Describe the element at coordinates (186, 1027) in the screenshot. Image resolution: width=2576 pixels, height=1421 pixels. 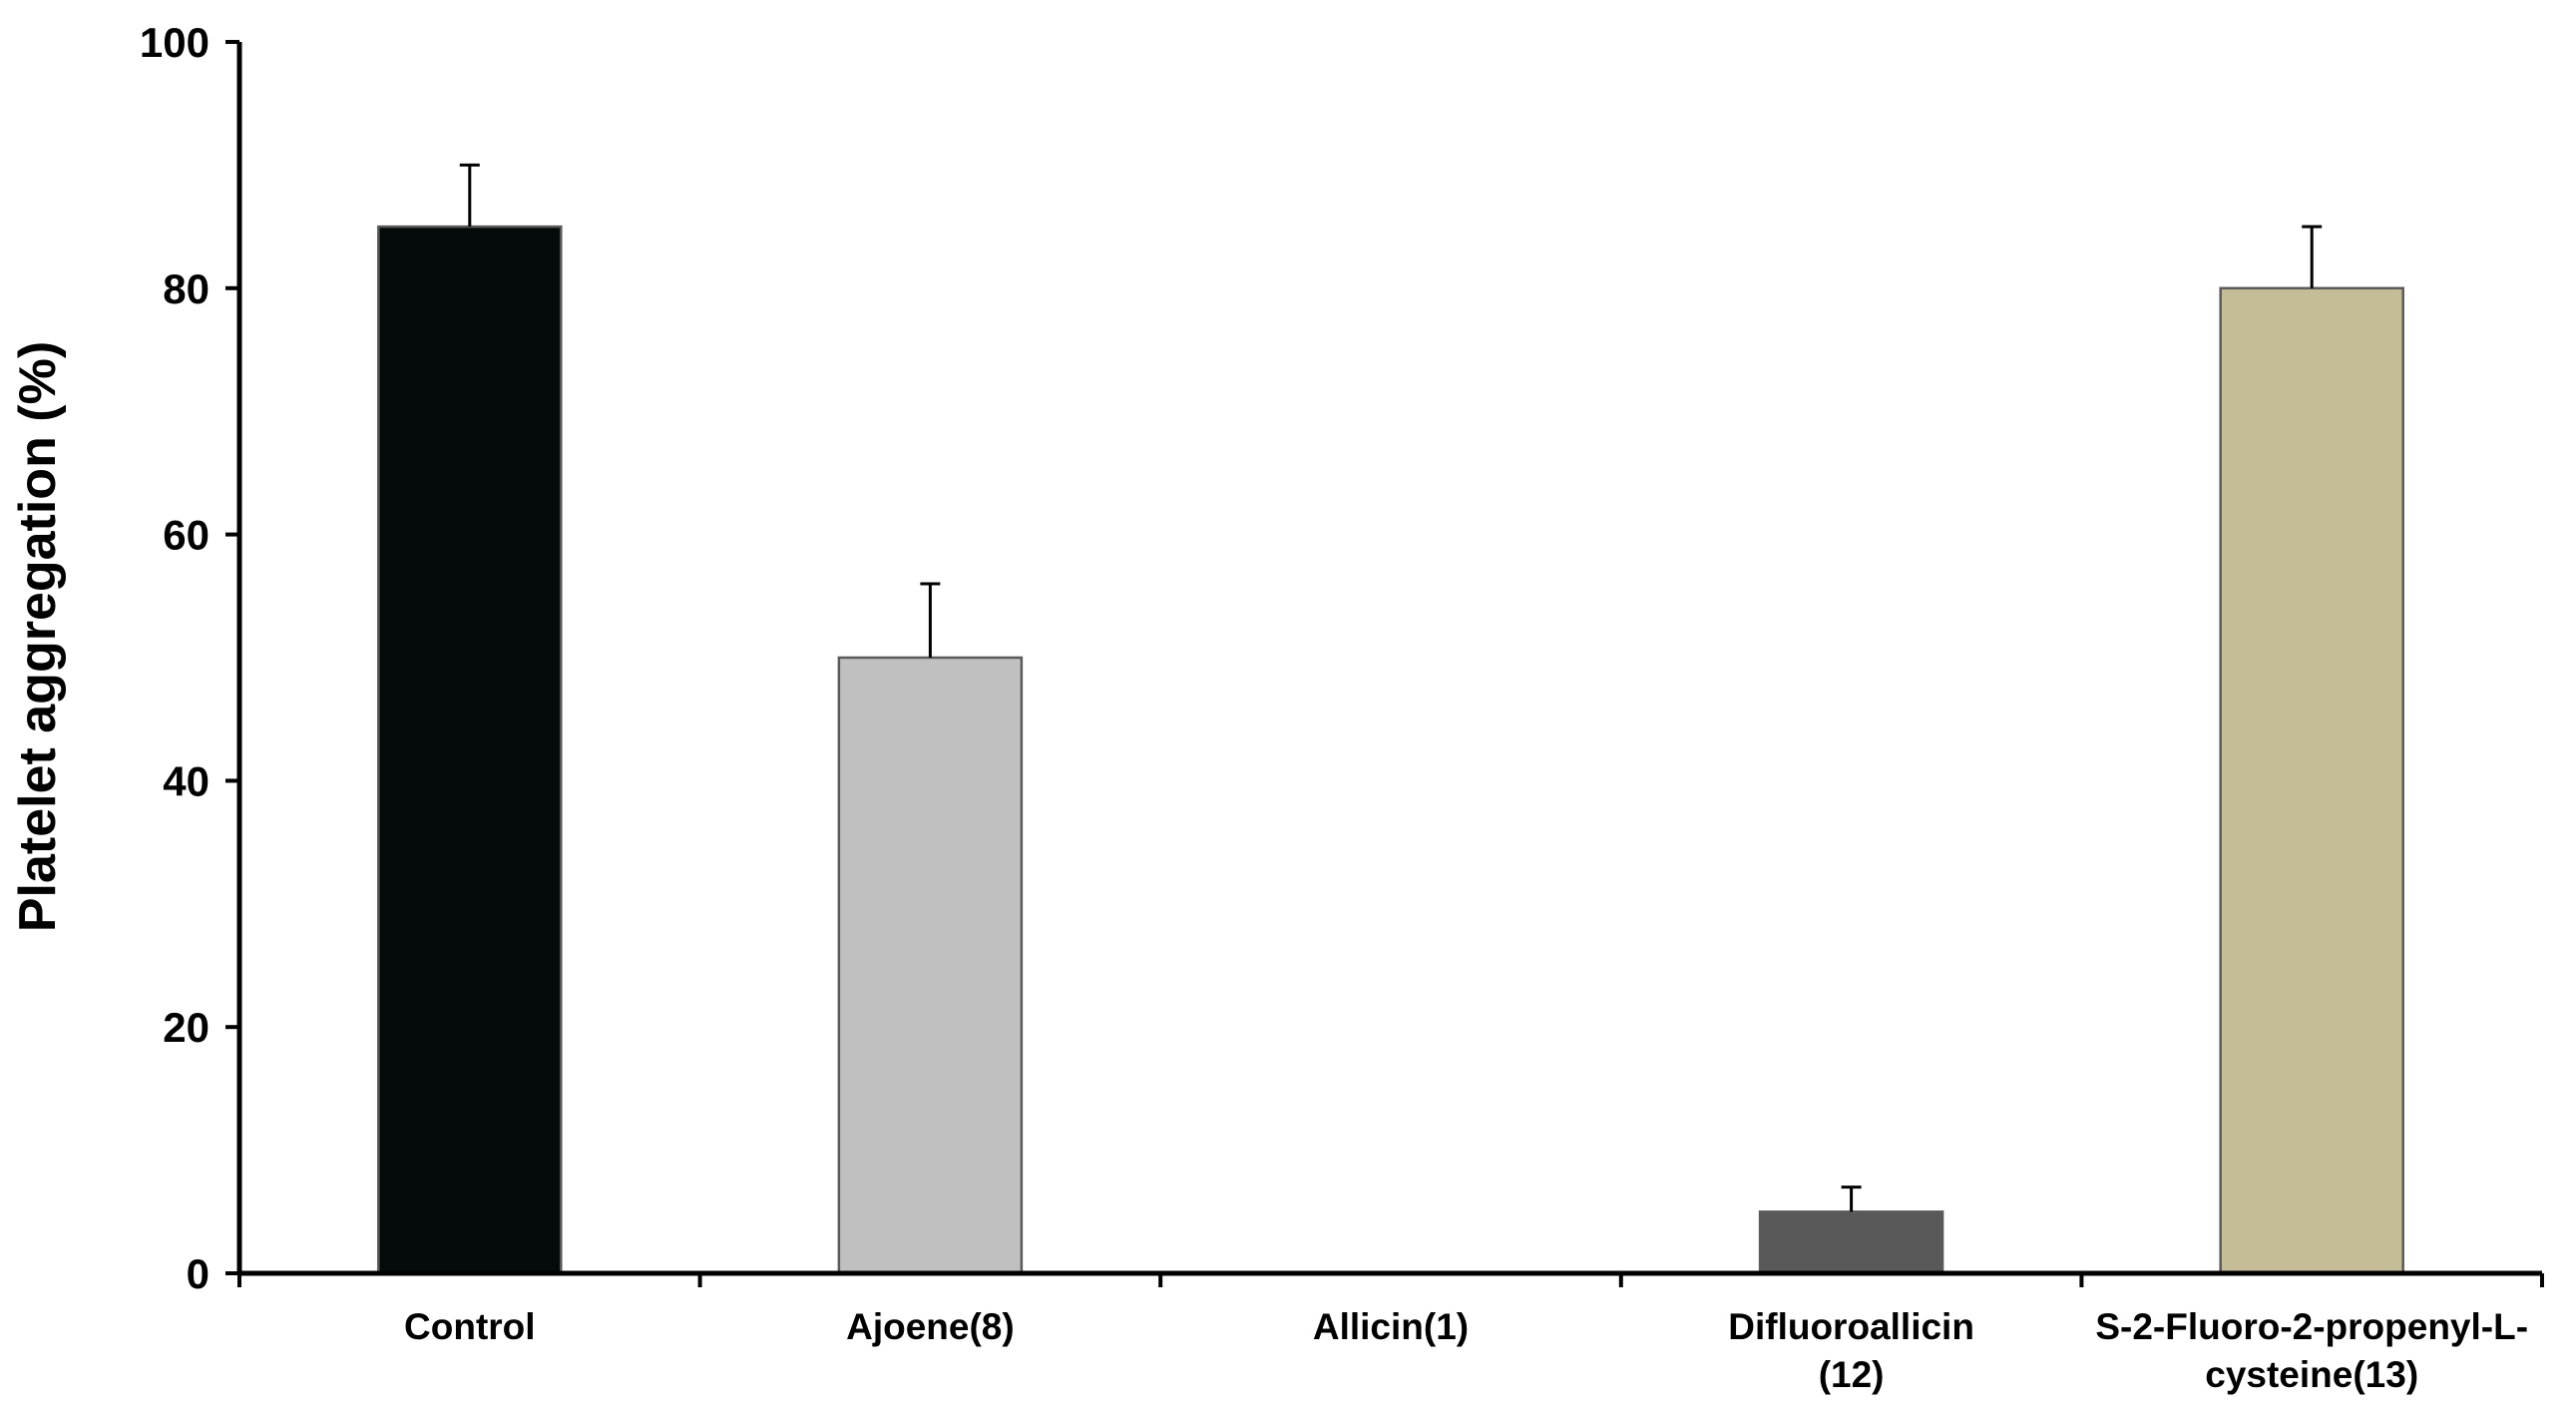
I see `y-tick-label-20: 20` at that location.